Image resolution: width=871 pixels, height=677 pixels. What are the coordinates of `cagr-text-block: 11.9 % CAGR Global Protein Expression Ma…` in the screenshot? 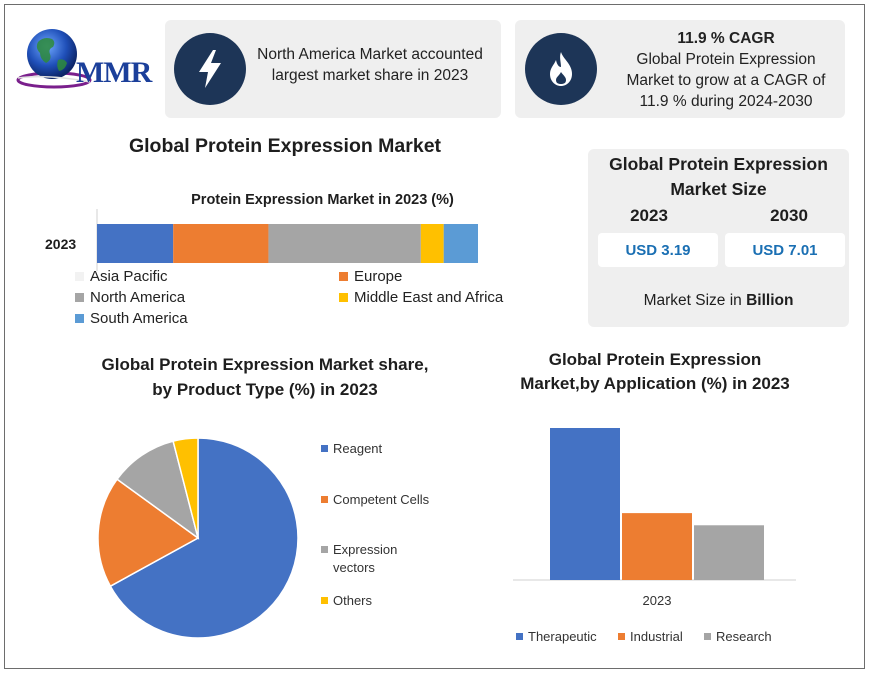 It's located at (726, 70).